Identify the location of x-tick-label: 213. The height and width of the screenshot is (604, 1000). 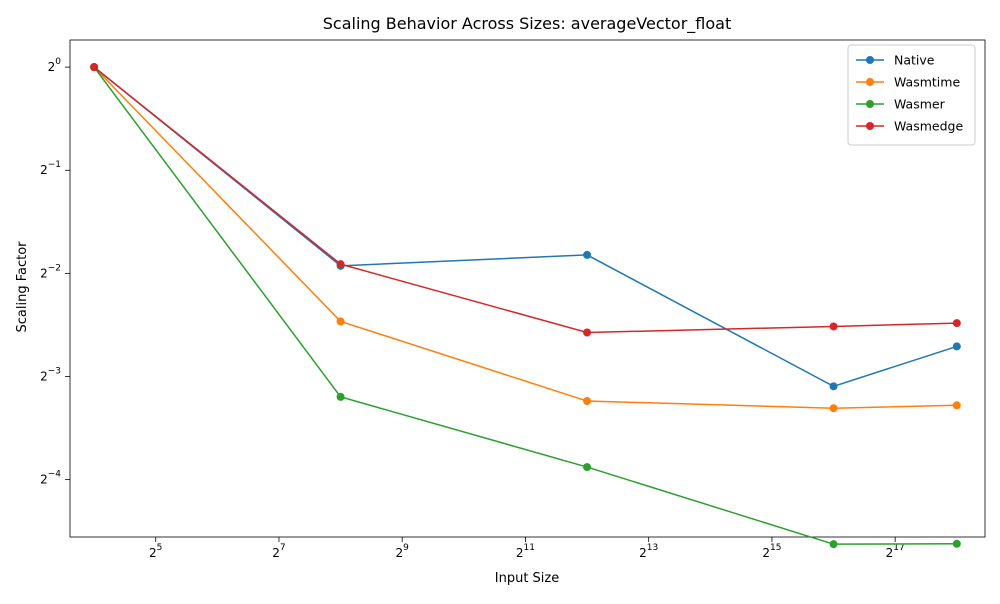
(648, 551).